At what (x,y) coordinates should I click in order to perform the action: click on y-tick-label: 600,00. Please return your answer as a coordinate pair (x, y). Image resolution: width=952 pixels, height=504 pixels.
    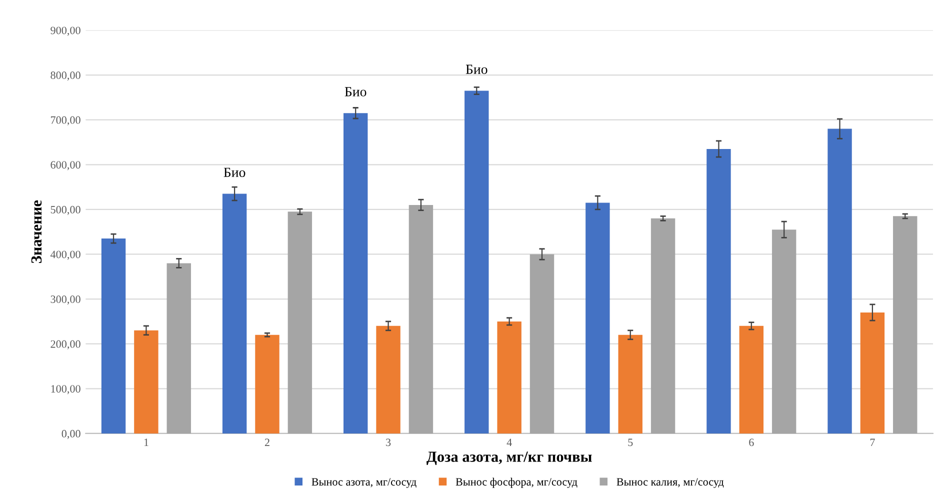
    Looking at the image, I should click on (65, 165).